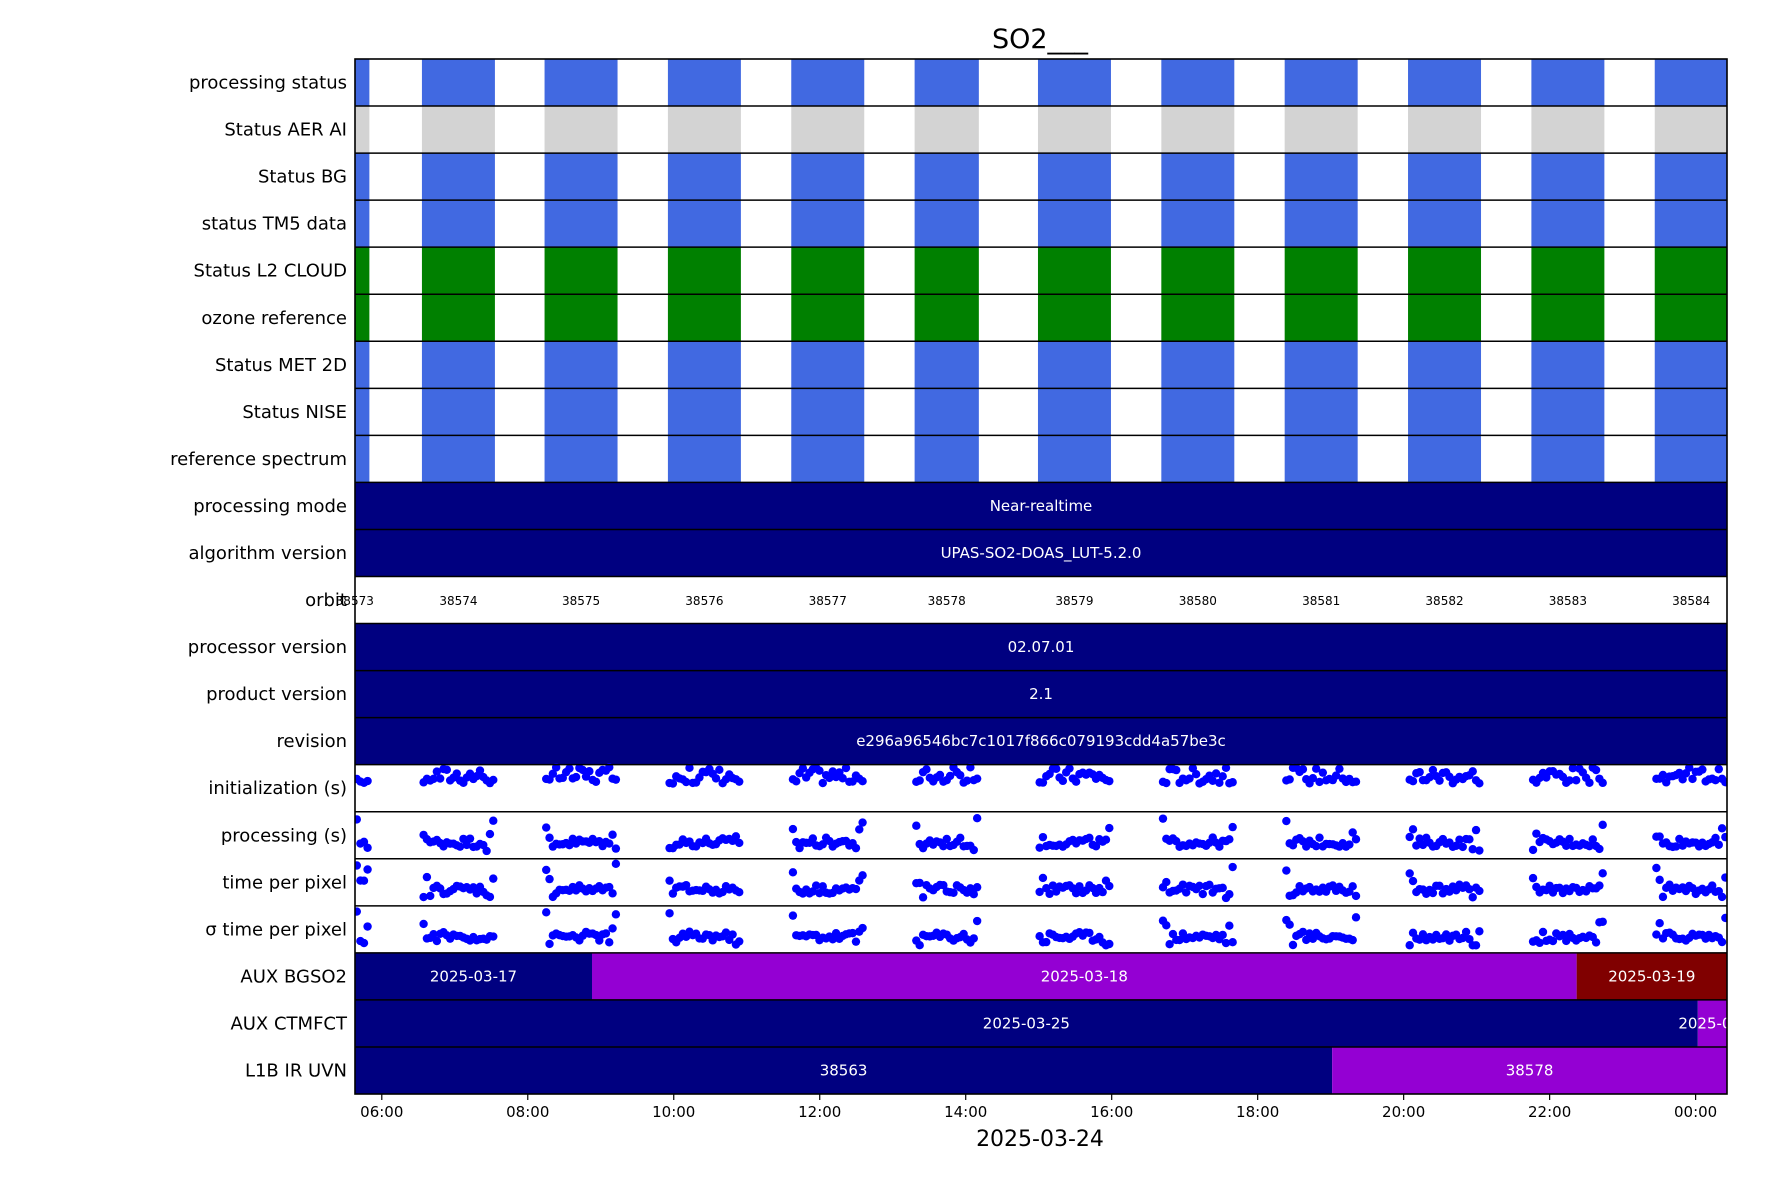 The image size is (1771, 1181). I want to click on band-label-revision: e296a96546bc7c1017f866c079193cdd4a57be3c, so click(1041, 741).